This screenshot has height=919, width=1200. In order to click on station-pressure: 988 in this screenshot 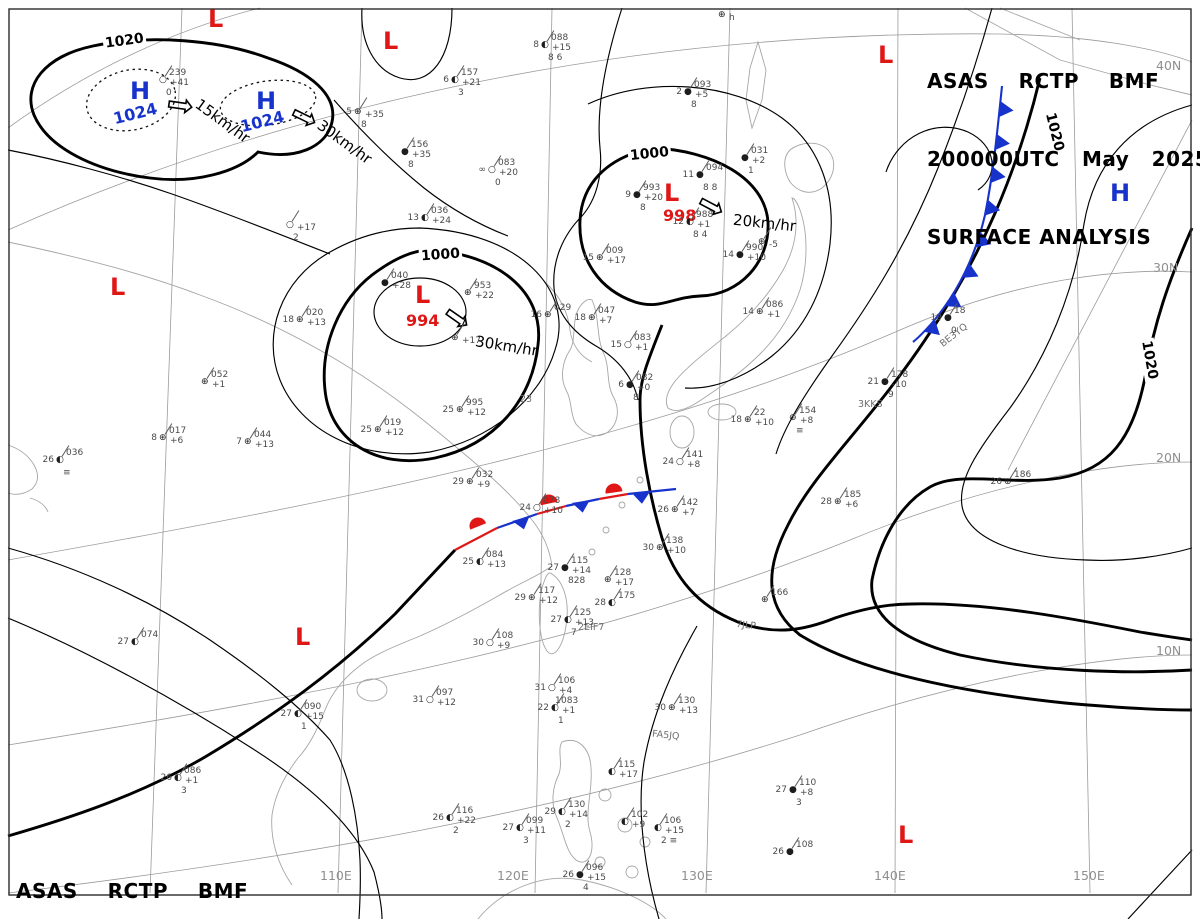, I will do `click(705, 215)`.